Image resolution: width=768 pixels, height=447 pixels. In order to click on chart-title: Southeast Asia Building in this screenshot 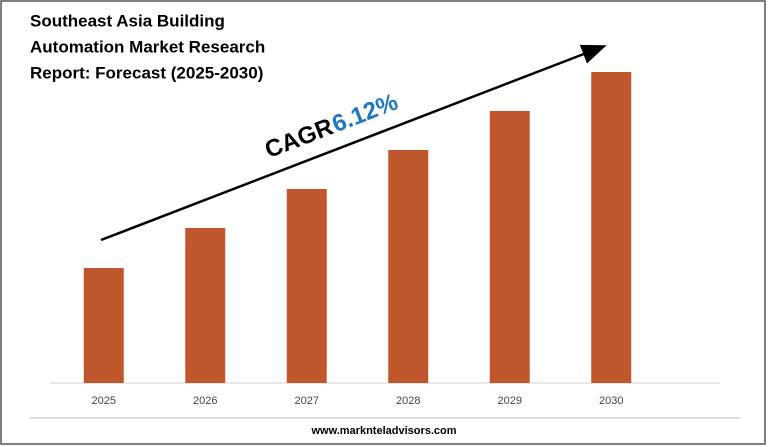, I will do `click(127, 20)`.